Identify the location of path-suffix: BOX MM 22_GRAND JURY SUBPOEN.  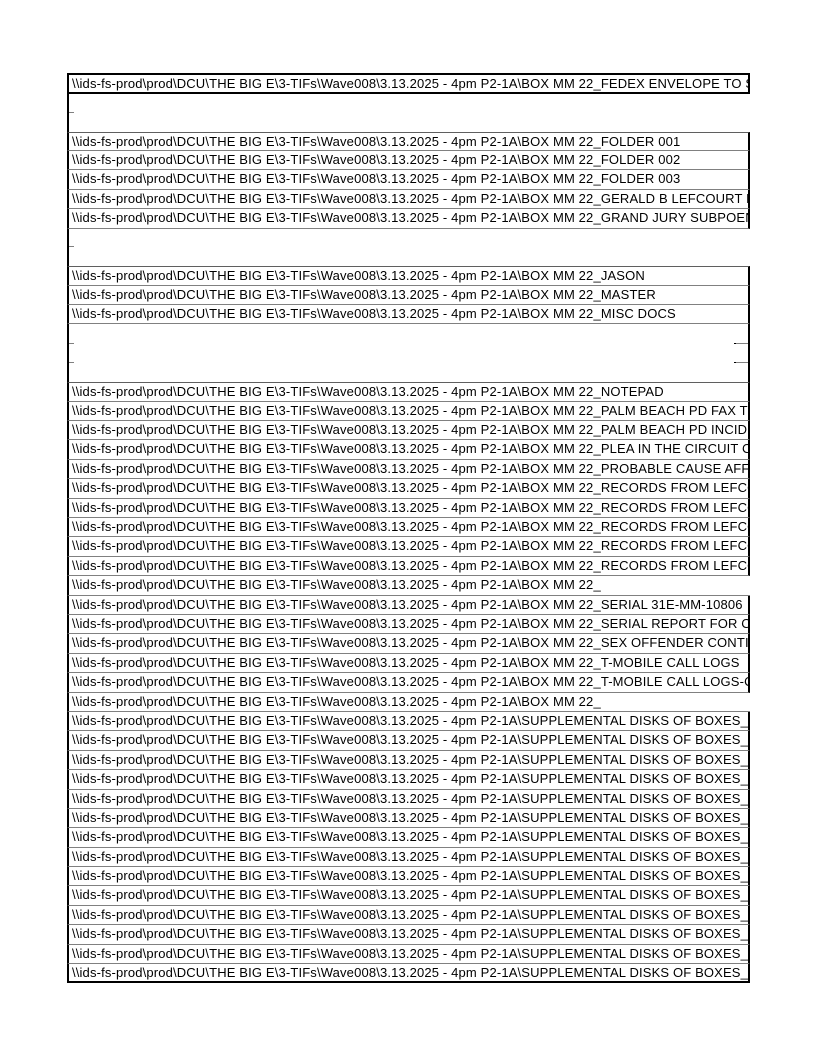
(635, 218).